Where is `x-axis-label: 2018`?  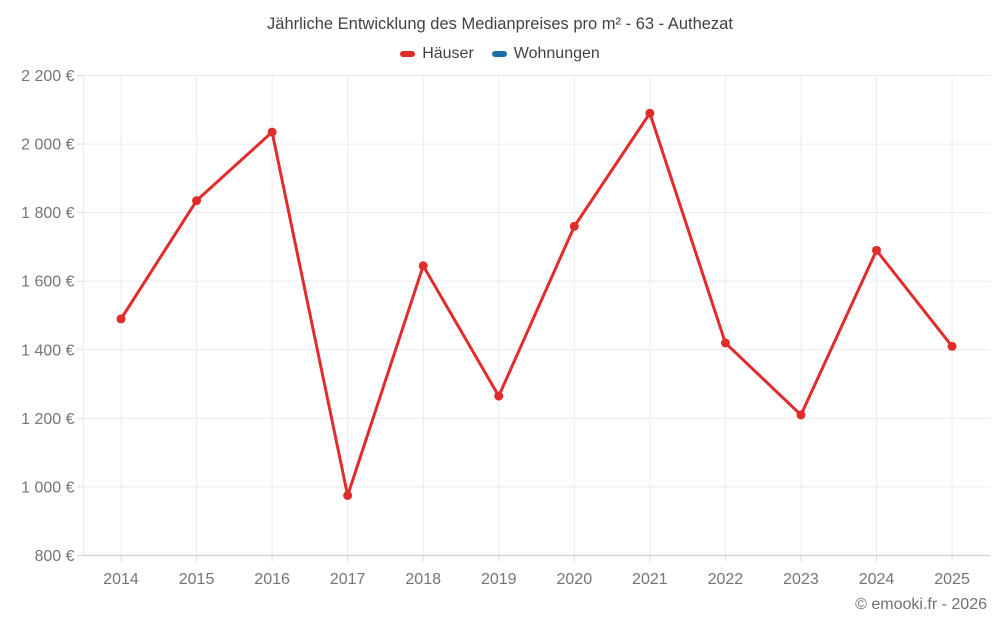 x-axis-label: 2018 is located at coordinates (423, 579).